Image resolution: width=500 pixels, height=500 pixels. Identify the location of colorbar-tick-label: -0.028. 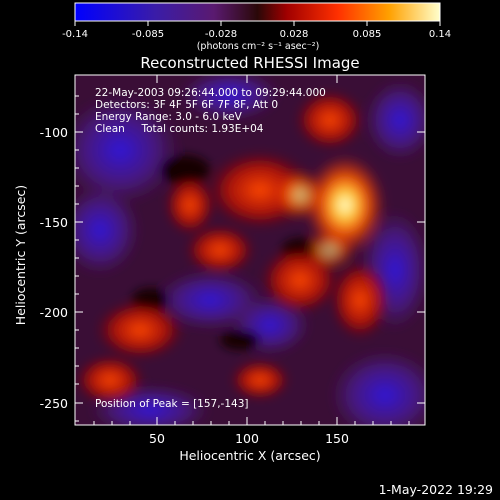
(221, 34).